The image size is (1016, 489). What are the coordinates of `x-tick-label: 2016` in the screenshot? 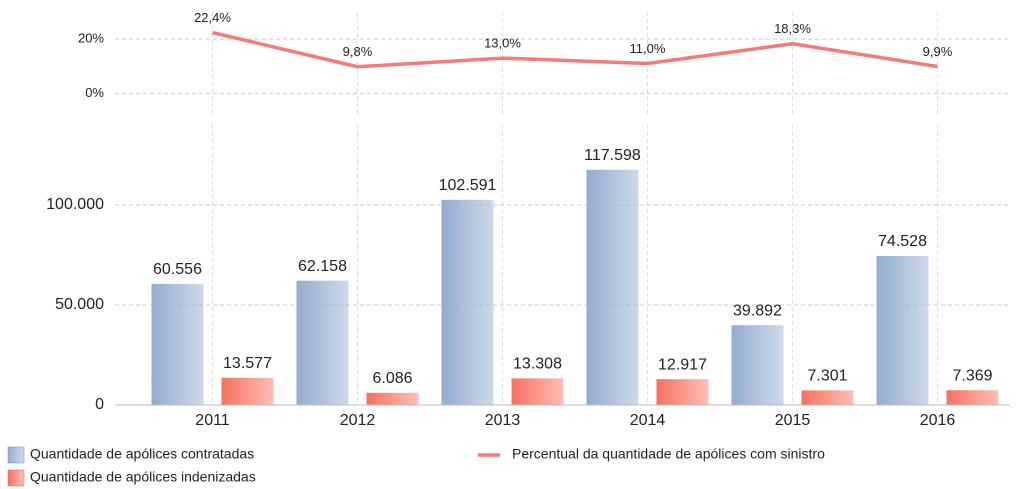 It's located at (938, 420).